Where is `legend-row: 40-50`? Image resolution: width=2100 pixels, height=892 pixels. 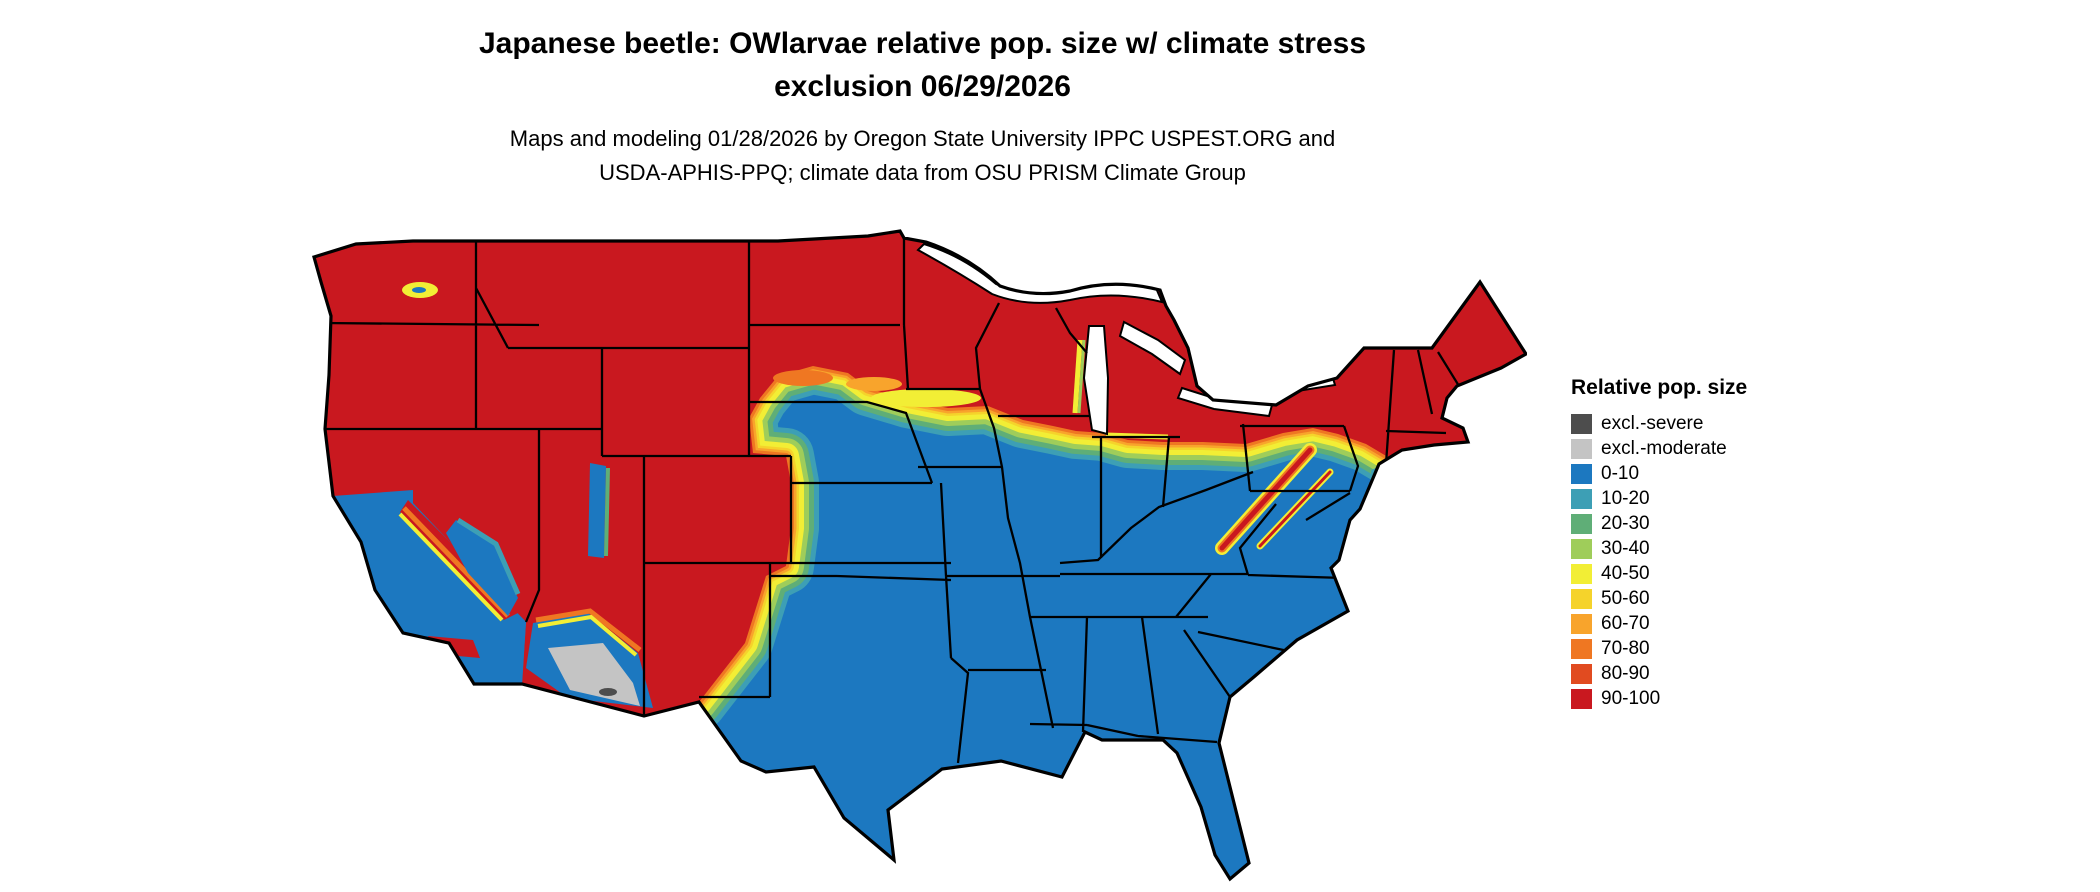
legend-row: 40-50 is located at coordinates (1659, 573).